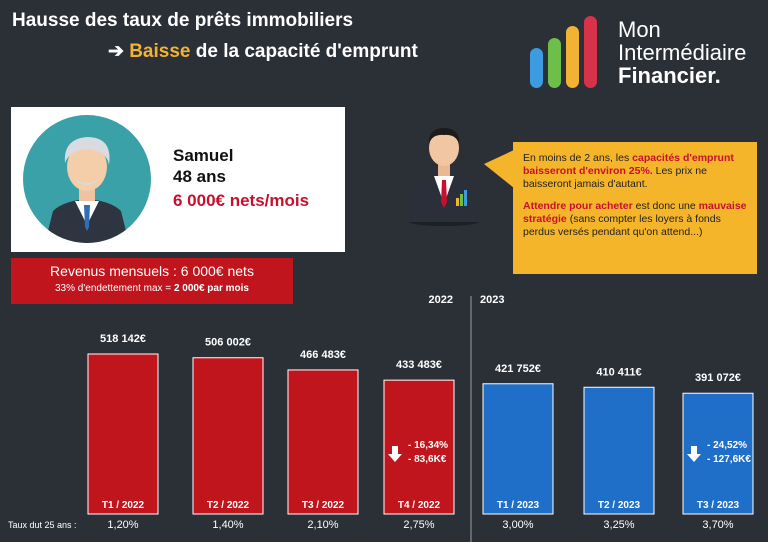 The height and width of the screenshot is (542, 768). What do you see at coordinates (228, 343) in the screenshot?
I see `bar-value-label: 506 002€` at bounding box center [228, 343].